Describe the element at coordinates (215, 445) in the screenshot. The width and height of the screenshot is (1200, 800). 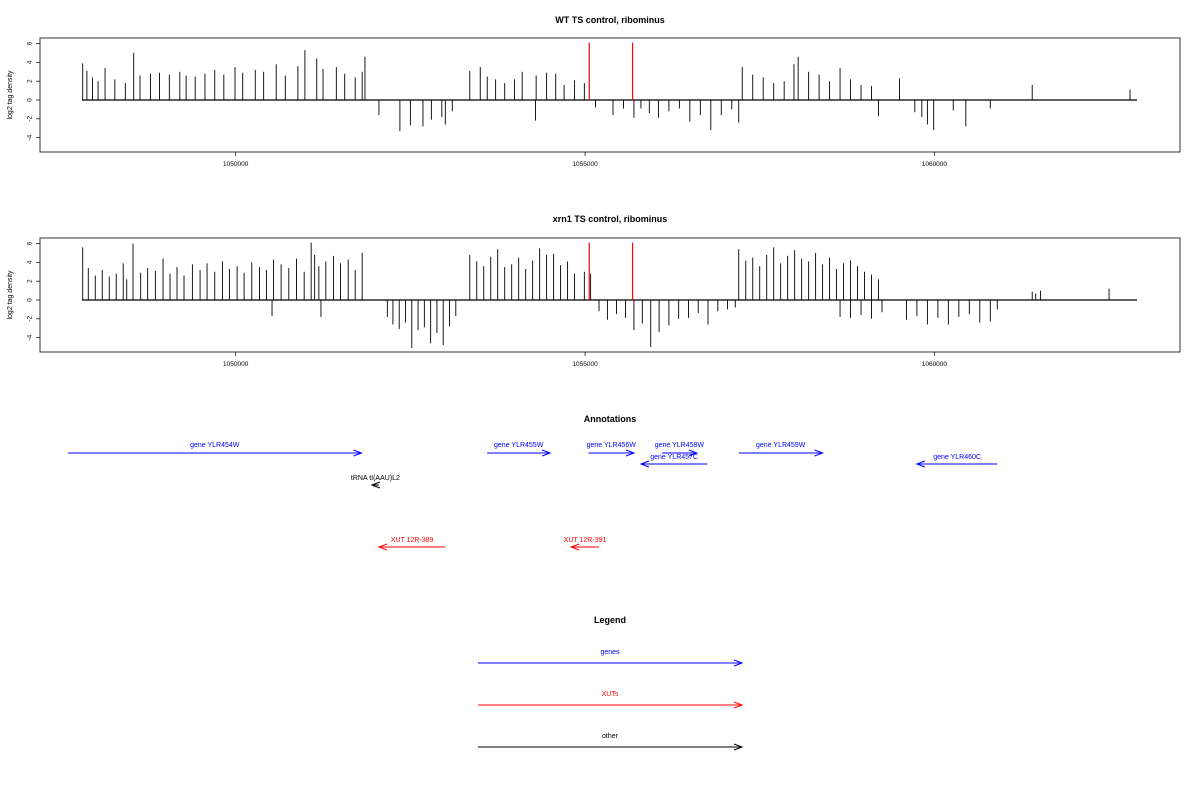
I see `annotation-label: gene YLR454W` at that location.